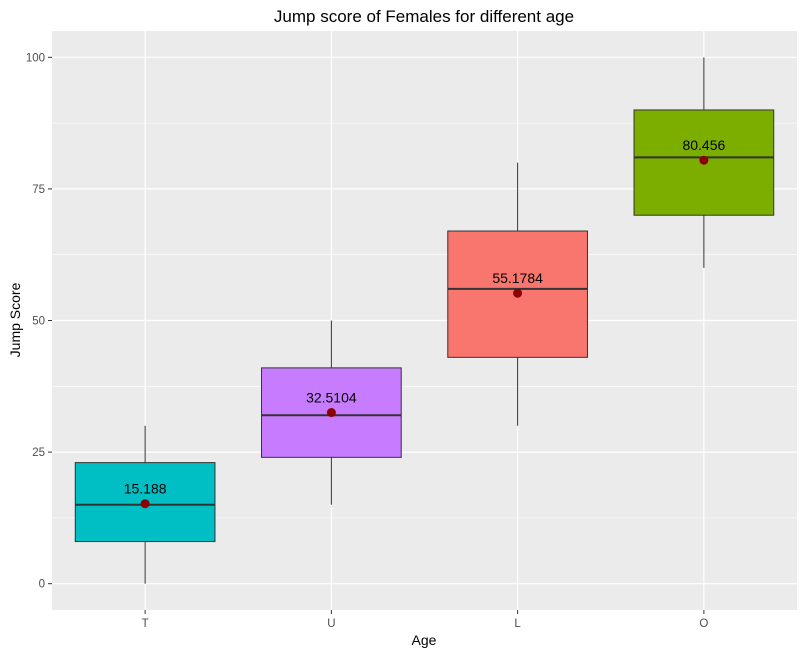 The width and height of the screenshot is (805, 655). What do you see at coordinates (424, 16) in the screenshot?
I see `chart-title: Jump score of Females for different age` at bounding box center [424, 16].